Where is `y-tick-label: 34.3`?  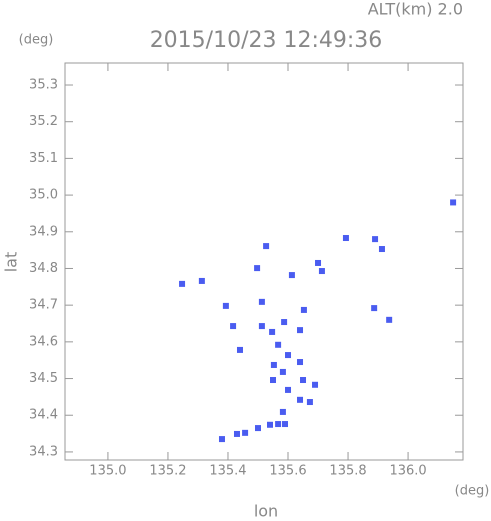
y-tick-label: 34.3 is located at coordinates (43, 451).